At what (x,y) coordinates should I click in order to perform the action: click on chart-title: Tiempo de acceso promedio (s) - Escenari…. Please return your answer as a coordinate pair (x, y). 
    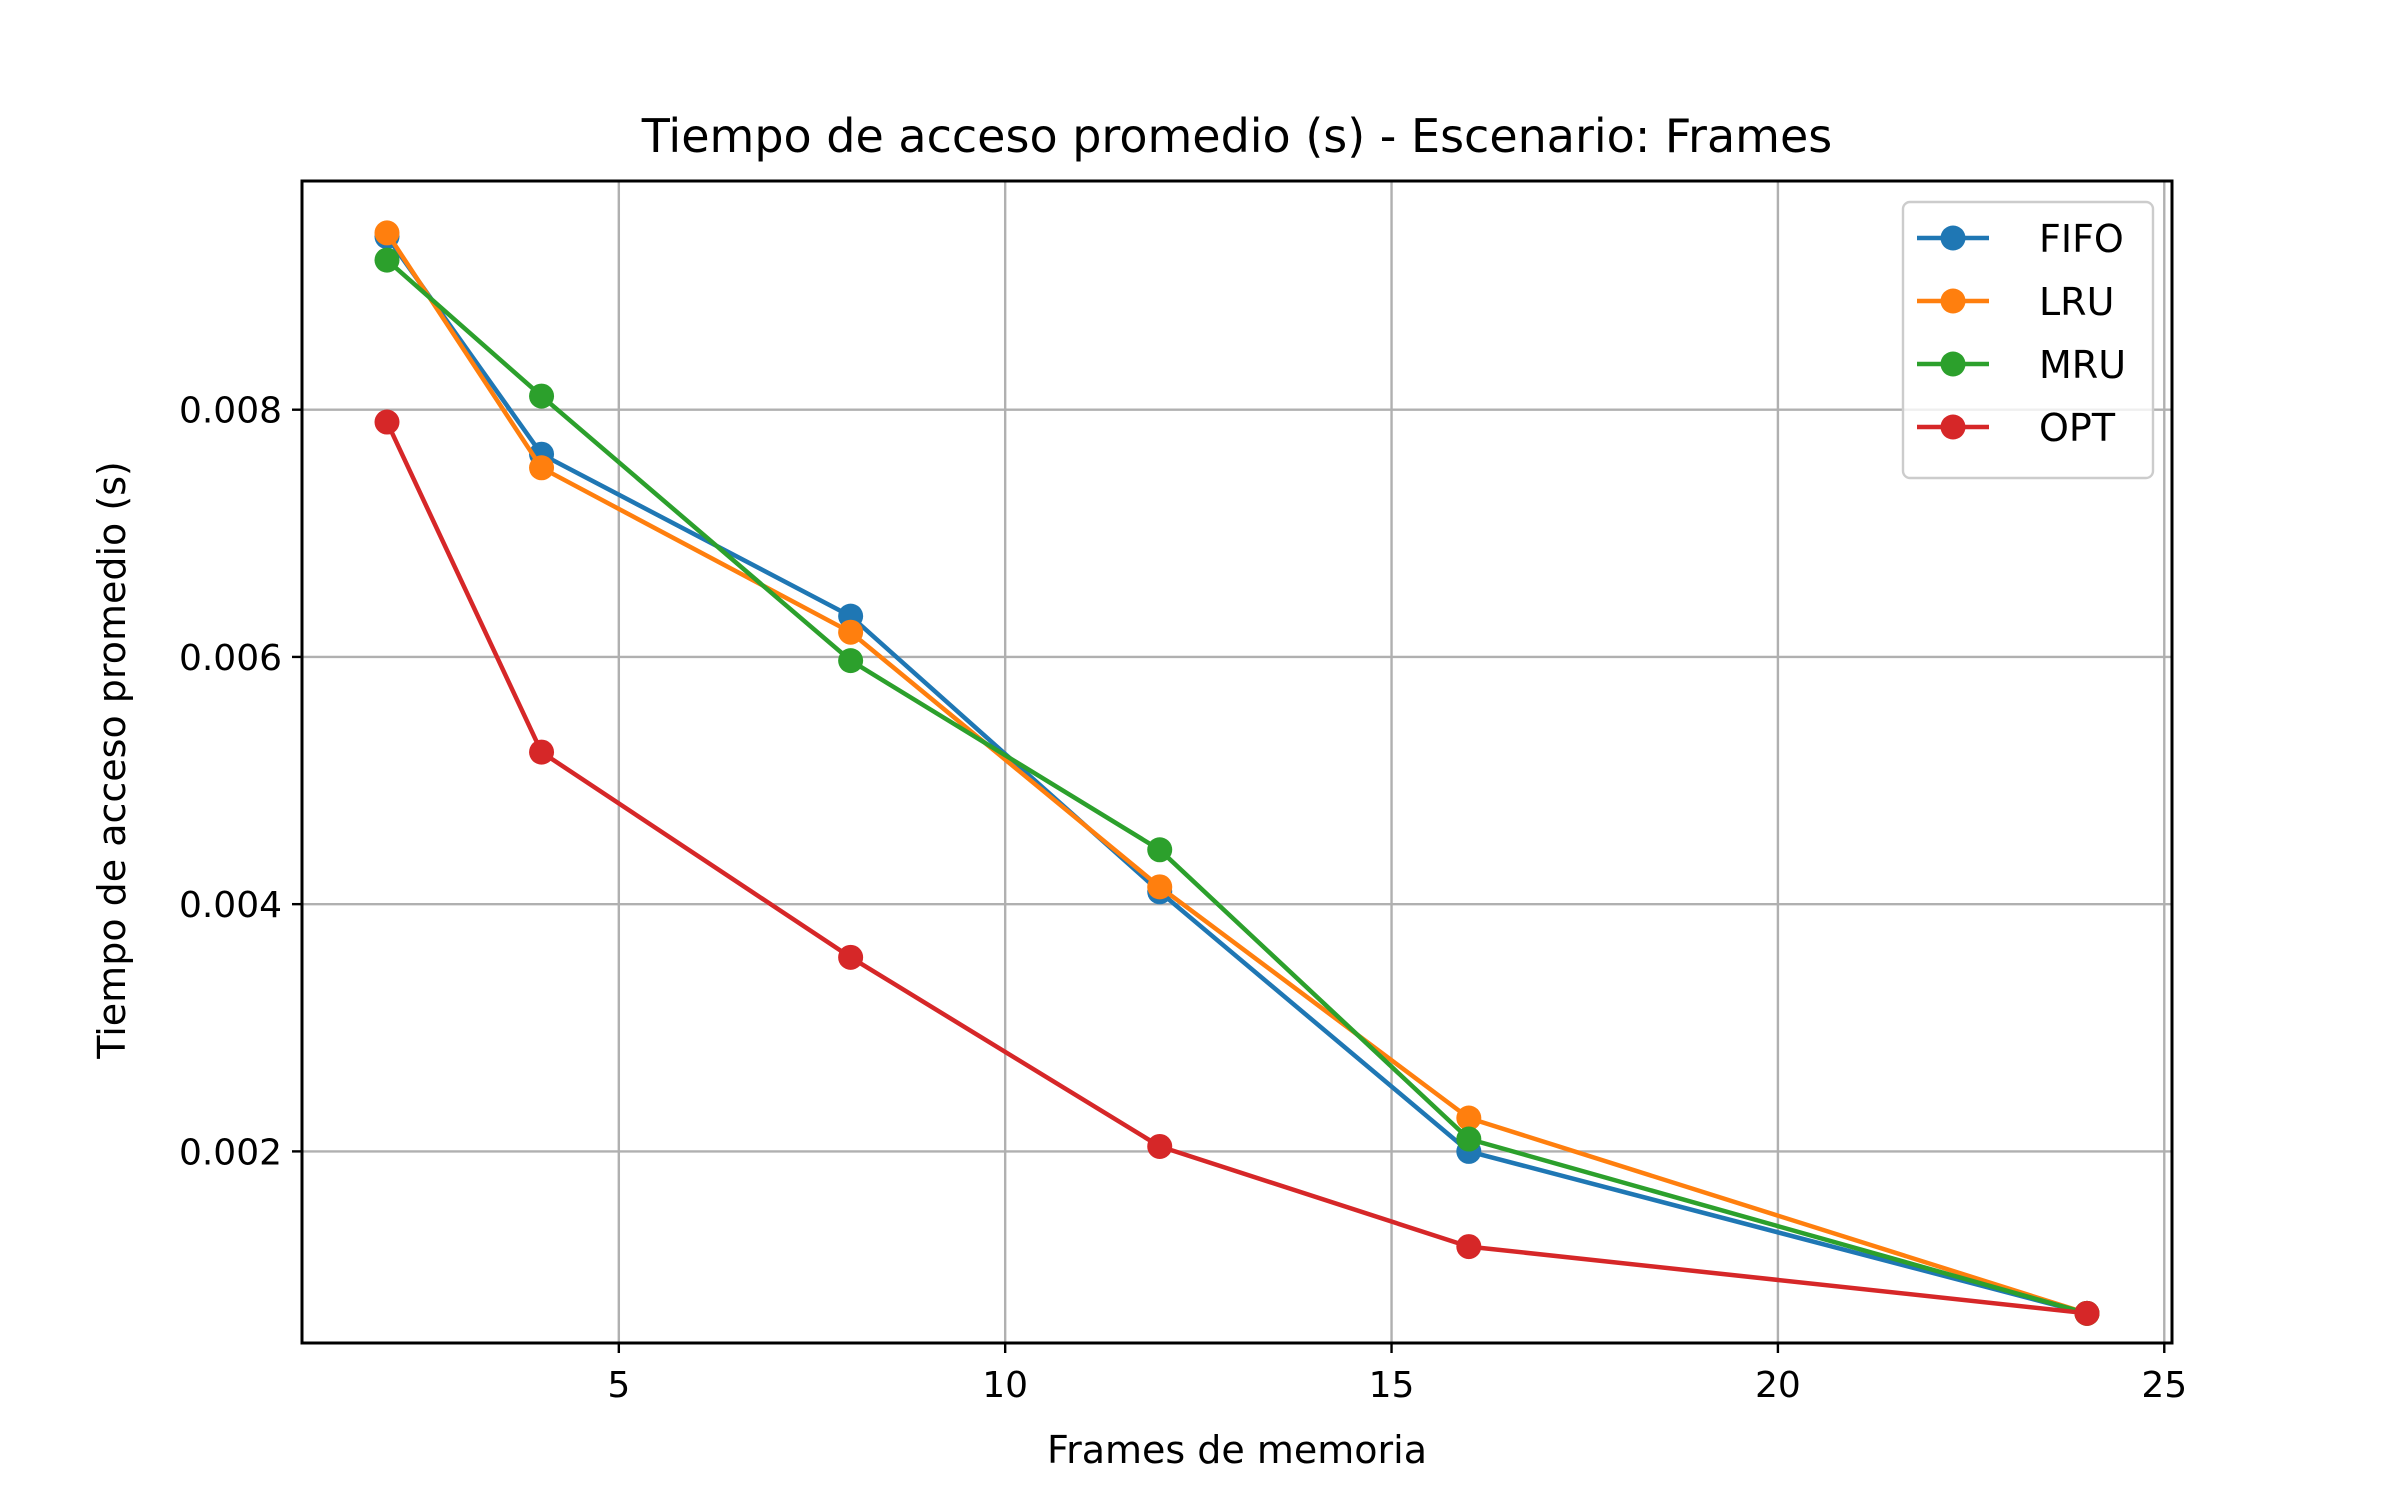
    Looking at the image, I should click on (1236, 136).